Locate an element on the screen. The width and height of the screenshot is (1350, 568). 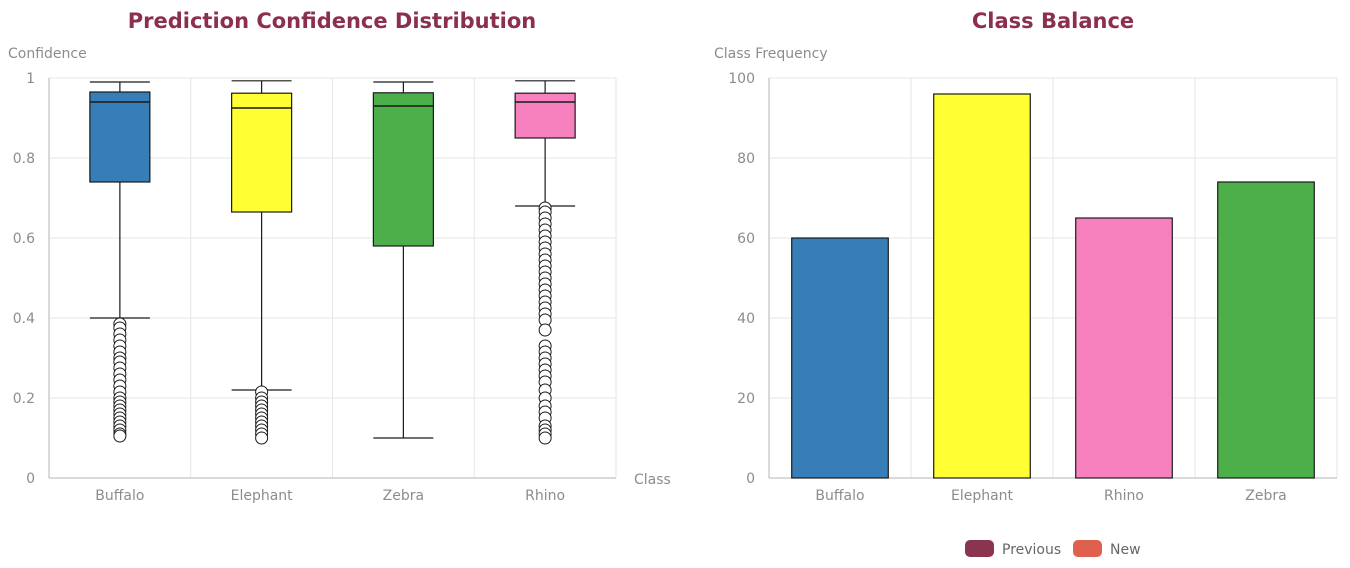
bar-chart-x-ticks: Buffalo Elephant Rhino Zebra is located at coordinates (1050, 496).